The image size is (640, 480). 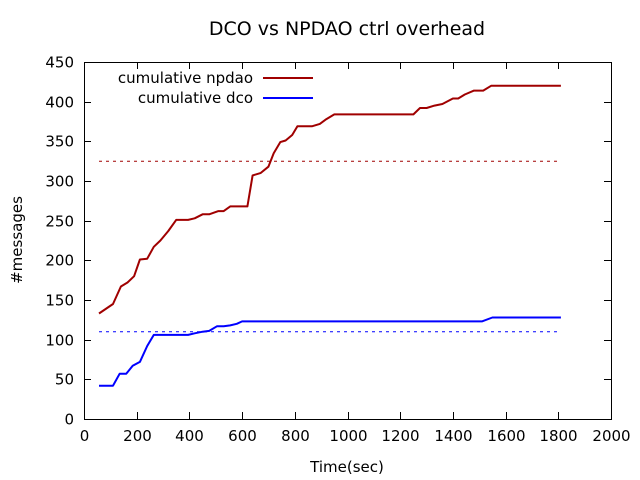 What do you see at coordinates (64, 380) in the screenshot?
I see `y-tick-label: 50` at bounding box center [64, 380].